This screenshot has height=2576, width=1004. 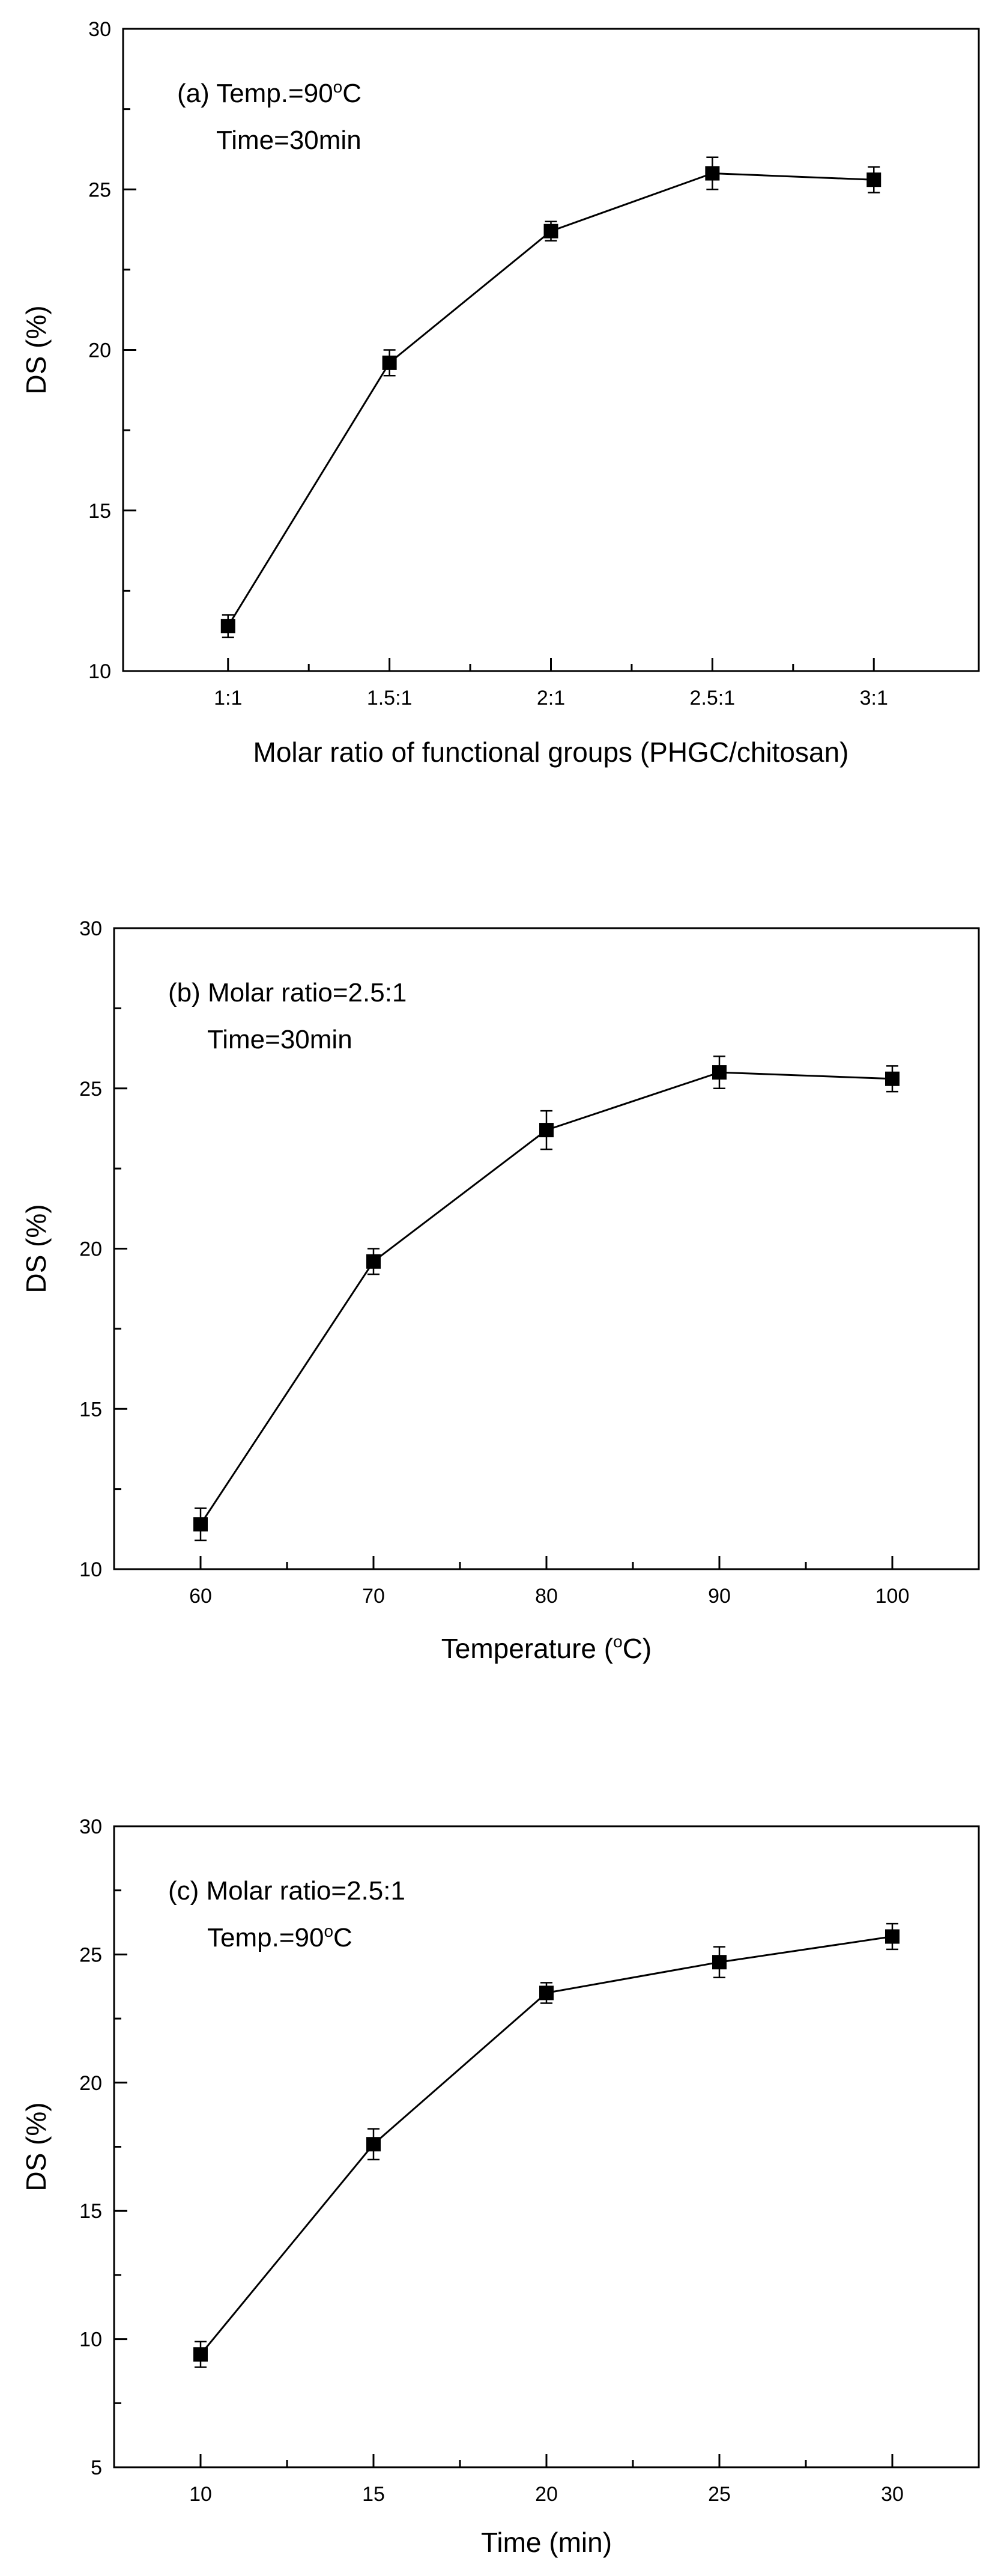 I want to click on panel-annotation-line1: (c) Molar ratio=2.5:1, so click(x=286, y=1891).